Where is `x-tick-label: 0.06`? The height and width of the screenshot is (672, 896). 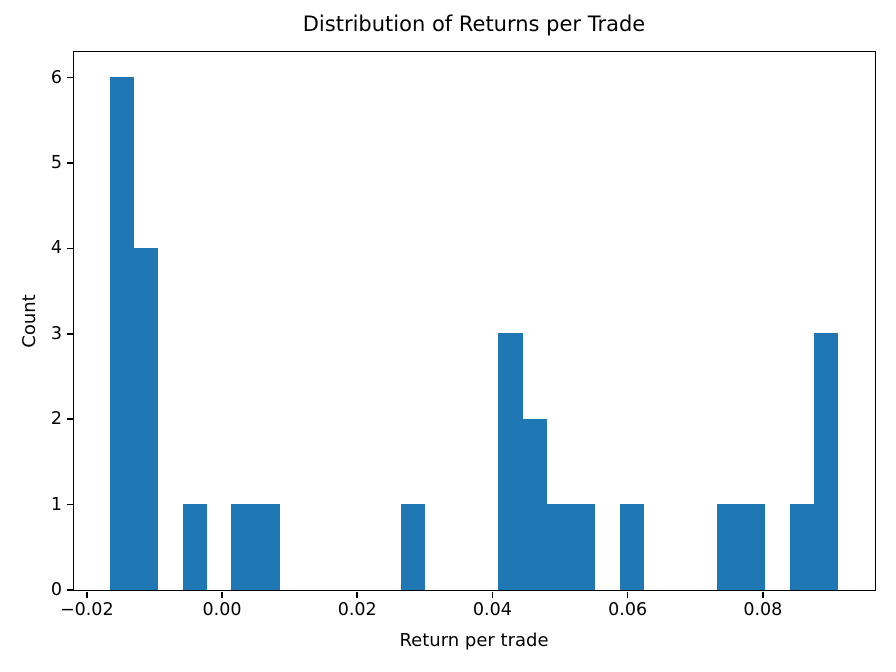
x-tick-label: 0.06 is located at coordinates (628, 609).